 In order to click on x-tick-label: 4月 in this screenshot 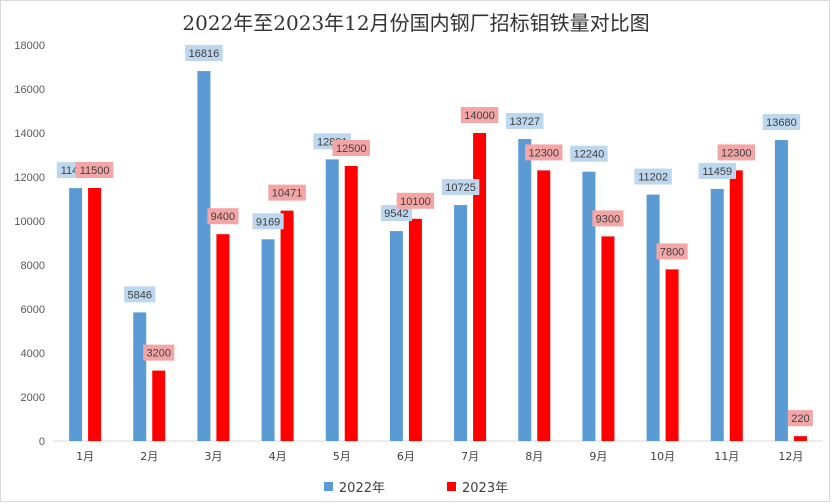, I will do `click(278, 456)`.